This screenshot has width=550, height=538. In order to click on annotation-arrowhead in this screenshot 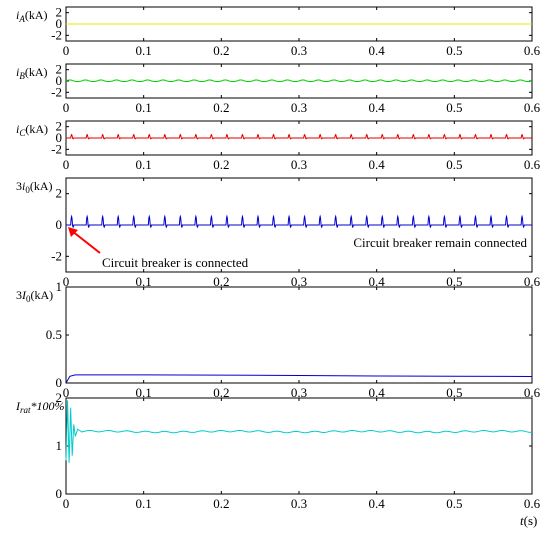, I will do `click(73, 232)`.